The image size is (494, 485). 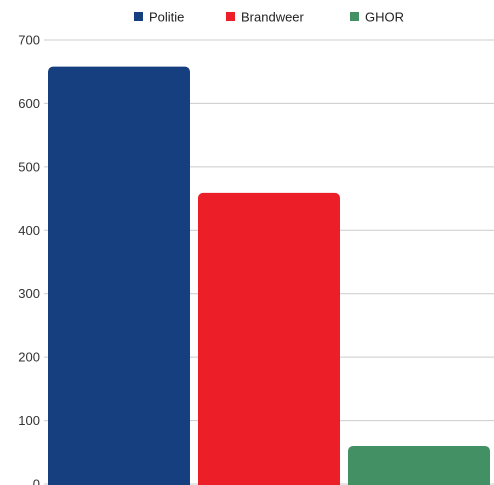 I want to click on legend-item-ghor: GHOR, so click(x=377, y=17).